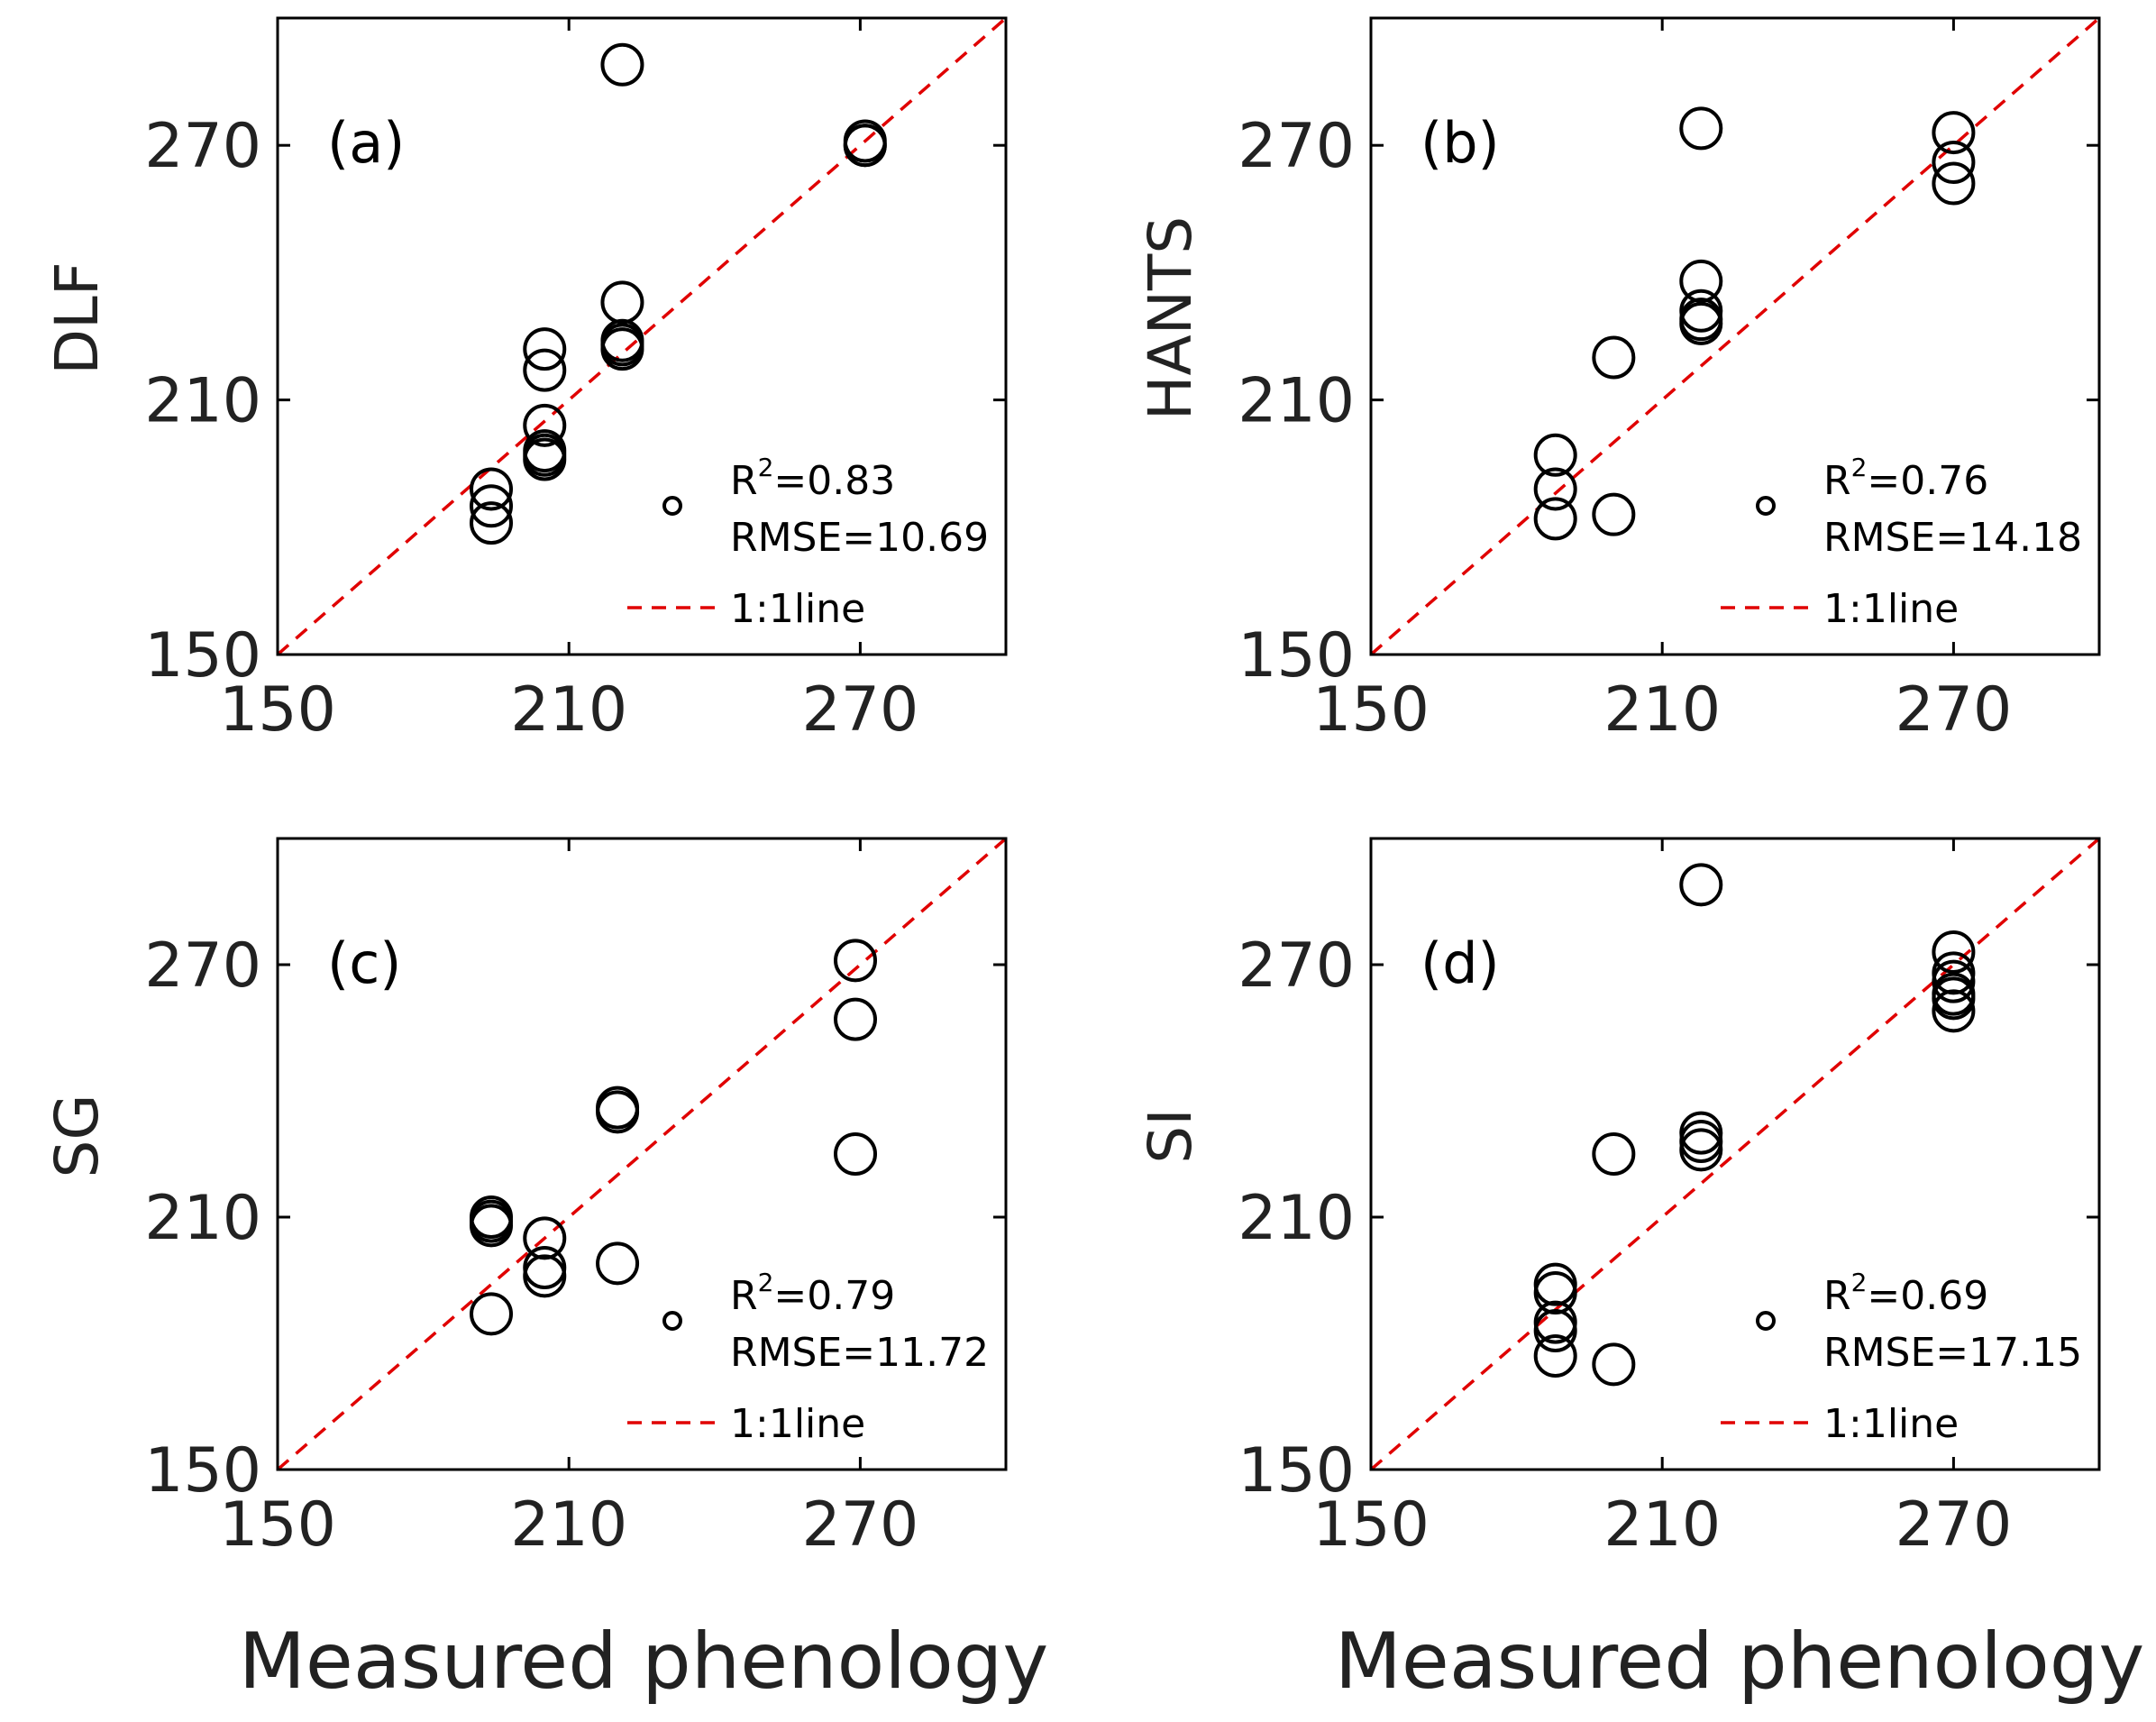  What do you see at coordinates (859, 1353) in the screenshot?
I see `legend-rmse: RMSE=11.72` at bounding box center [859, 1353].